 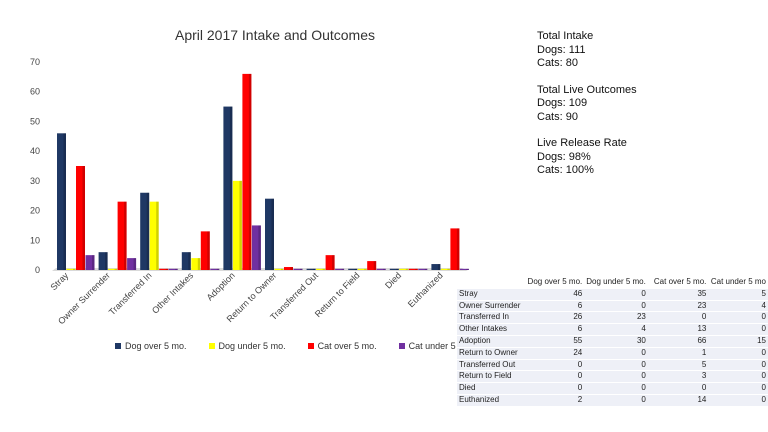 I want to click on y-tick-label: 20, so click(x=35, y=211).